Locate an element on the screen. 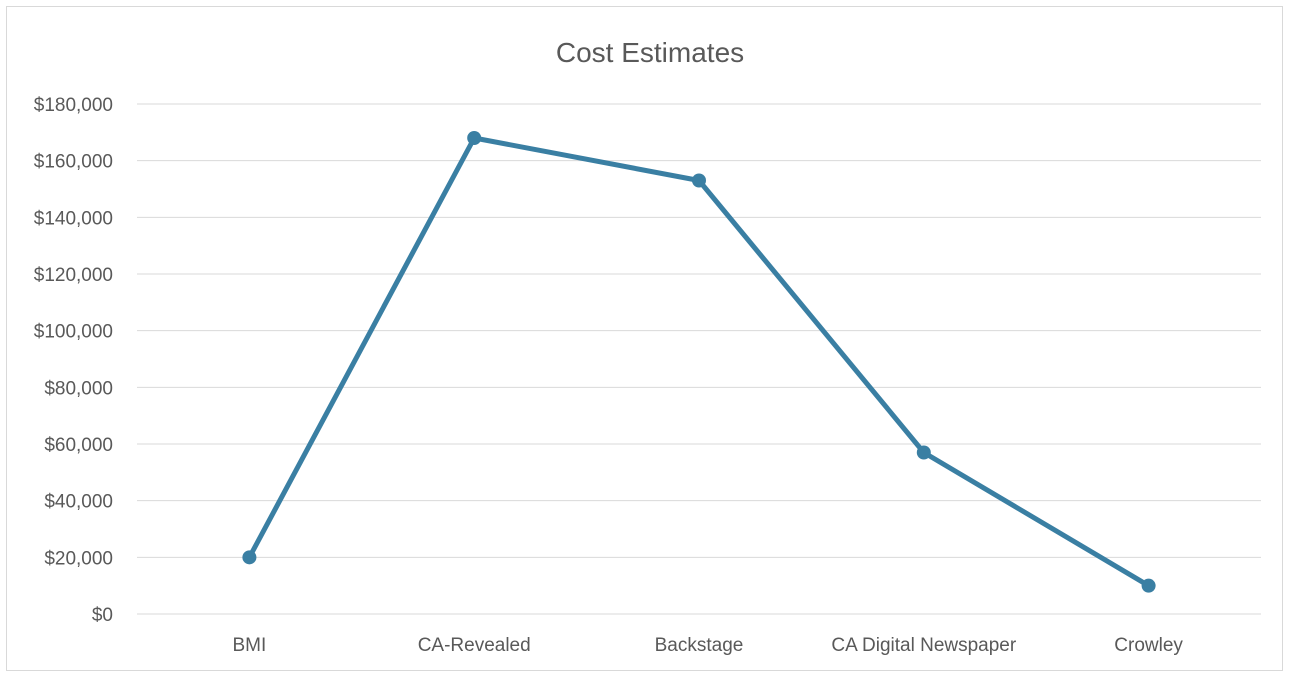  y-tick-label: $140,000 is located at coordinates (73, 218).